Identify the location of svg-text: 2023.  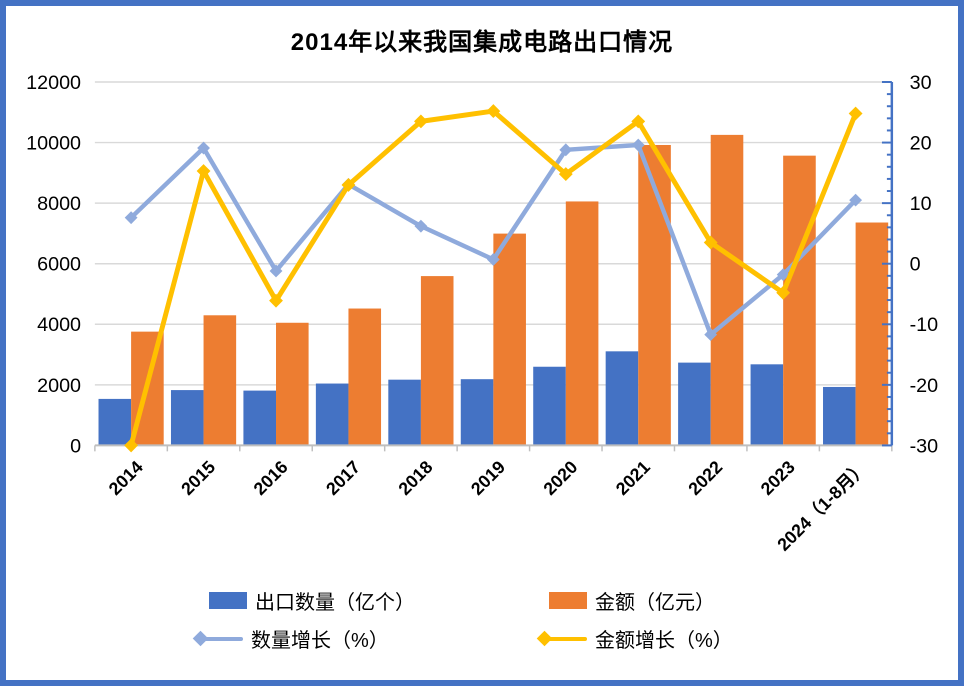
(778, 478).